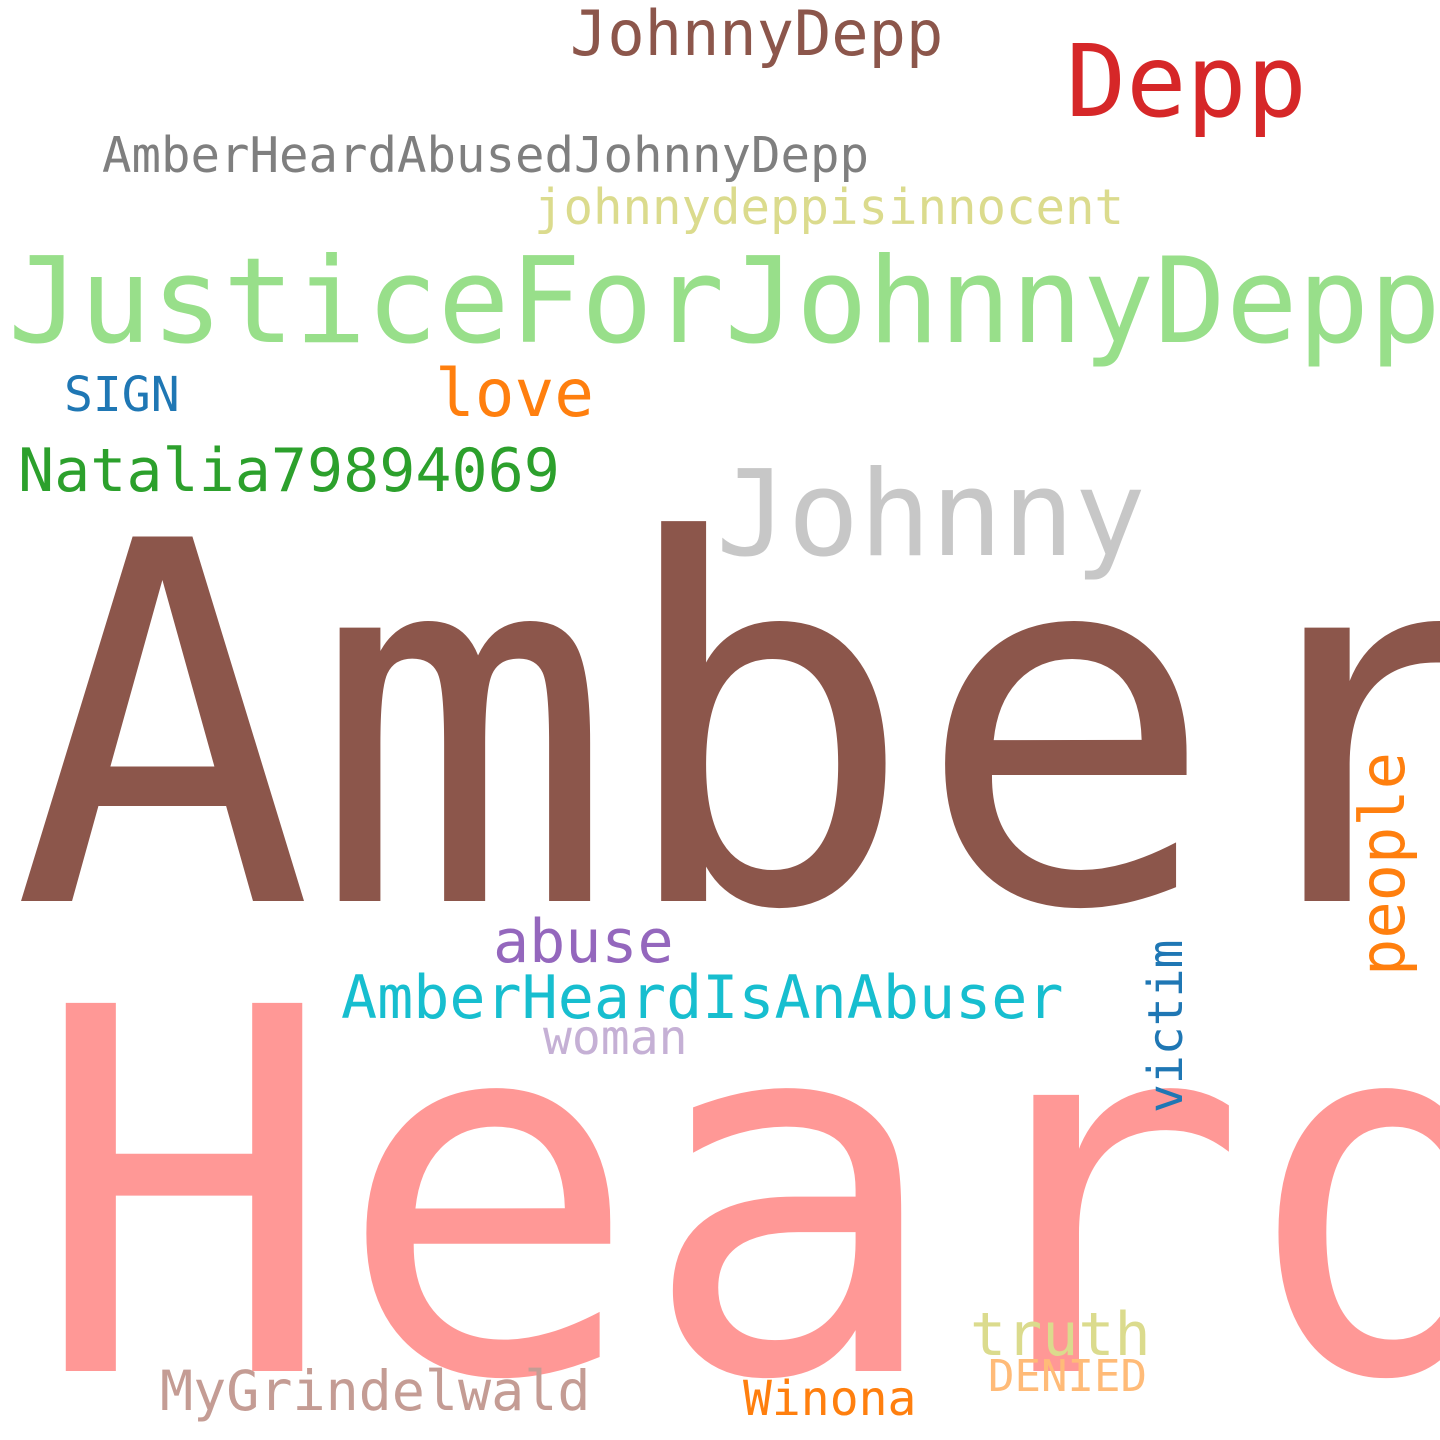 The width and height of the screenshot is (1440, 1440). Describe the element at coordinates (1382, 864) in the screenshot. I see `word-people: people` at that location.